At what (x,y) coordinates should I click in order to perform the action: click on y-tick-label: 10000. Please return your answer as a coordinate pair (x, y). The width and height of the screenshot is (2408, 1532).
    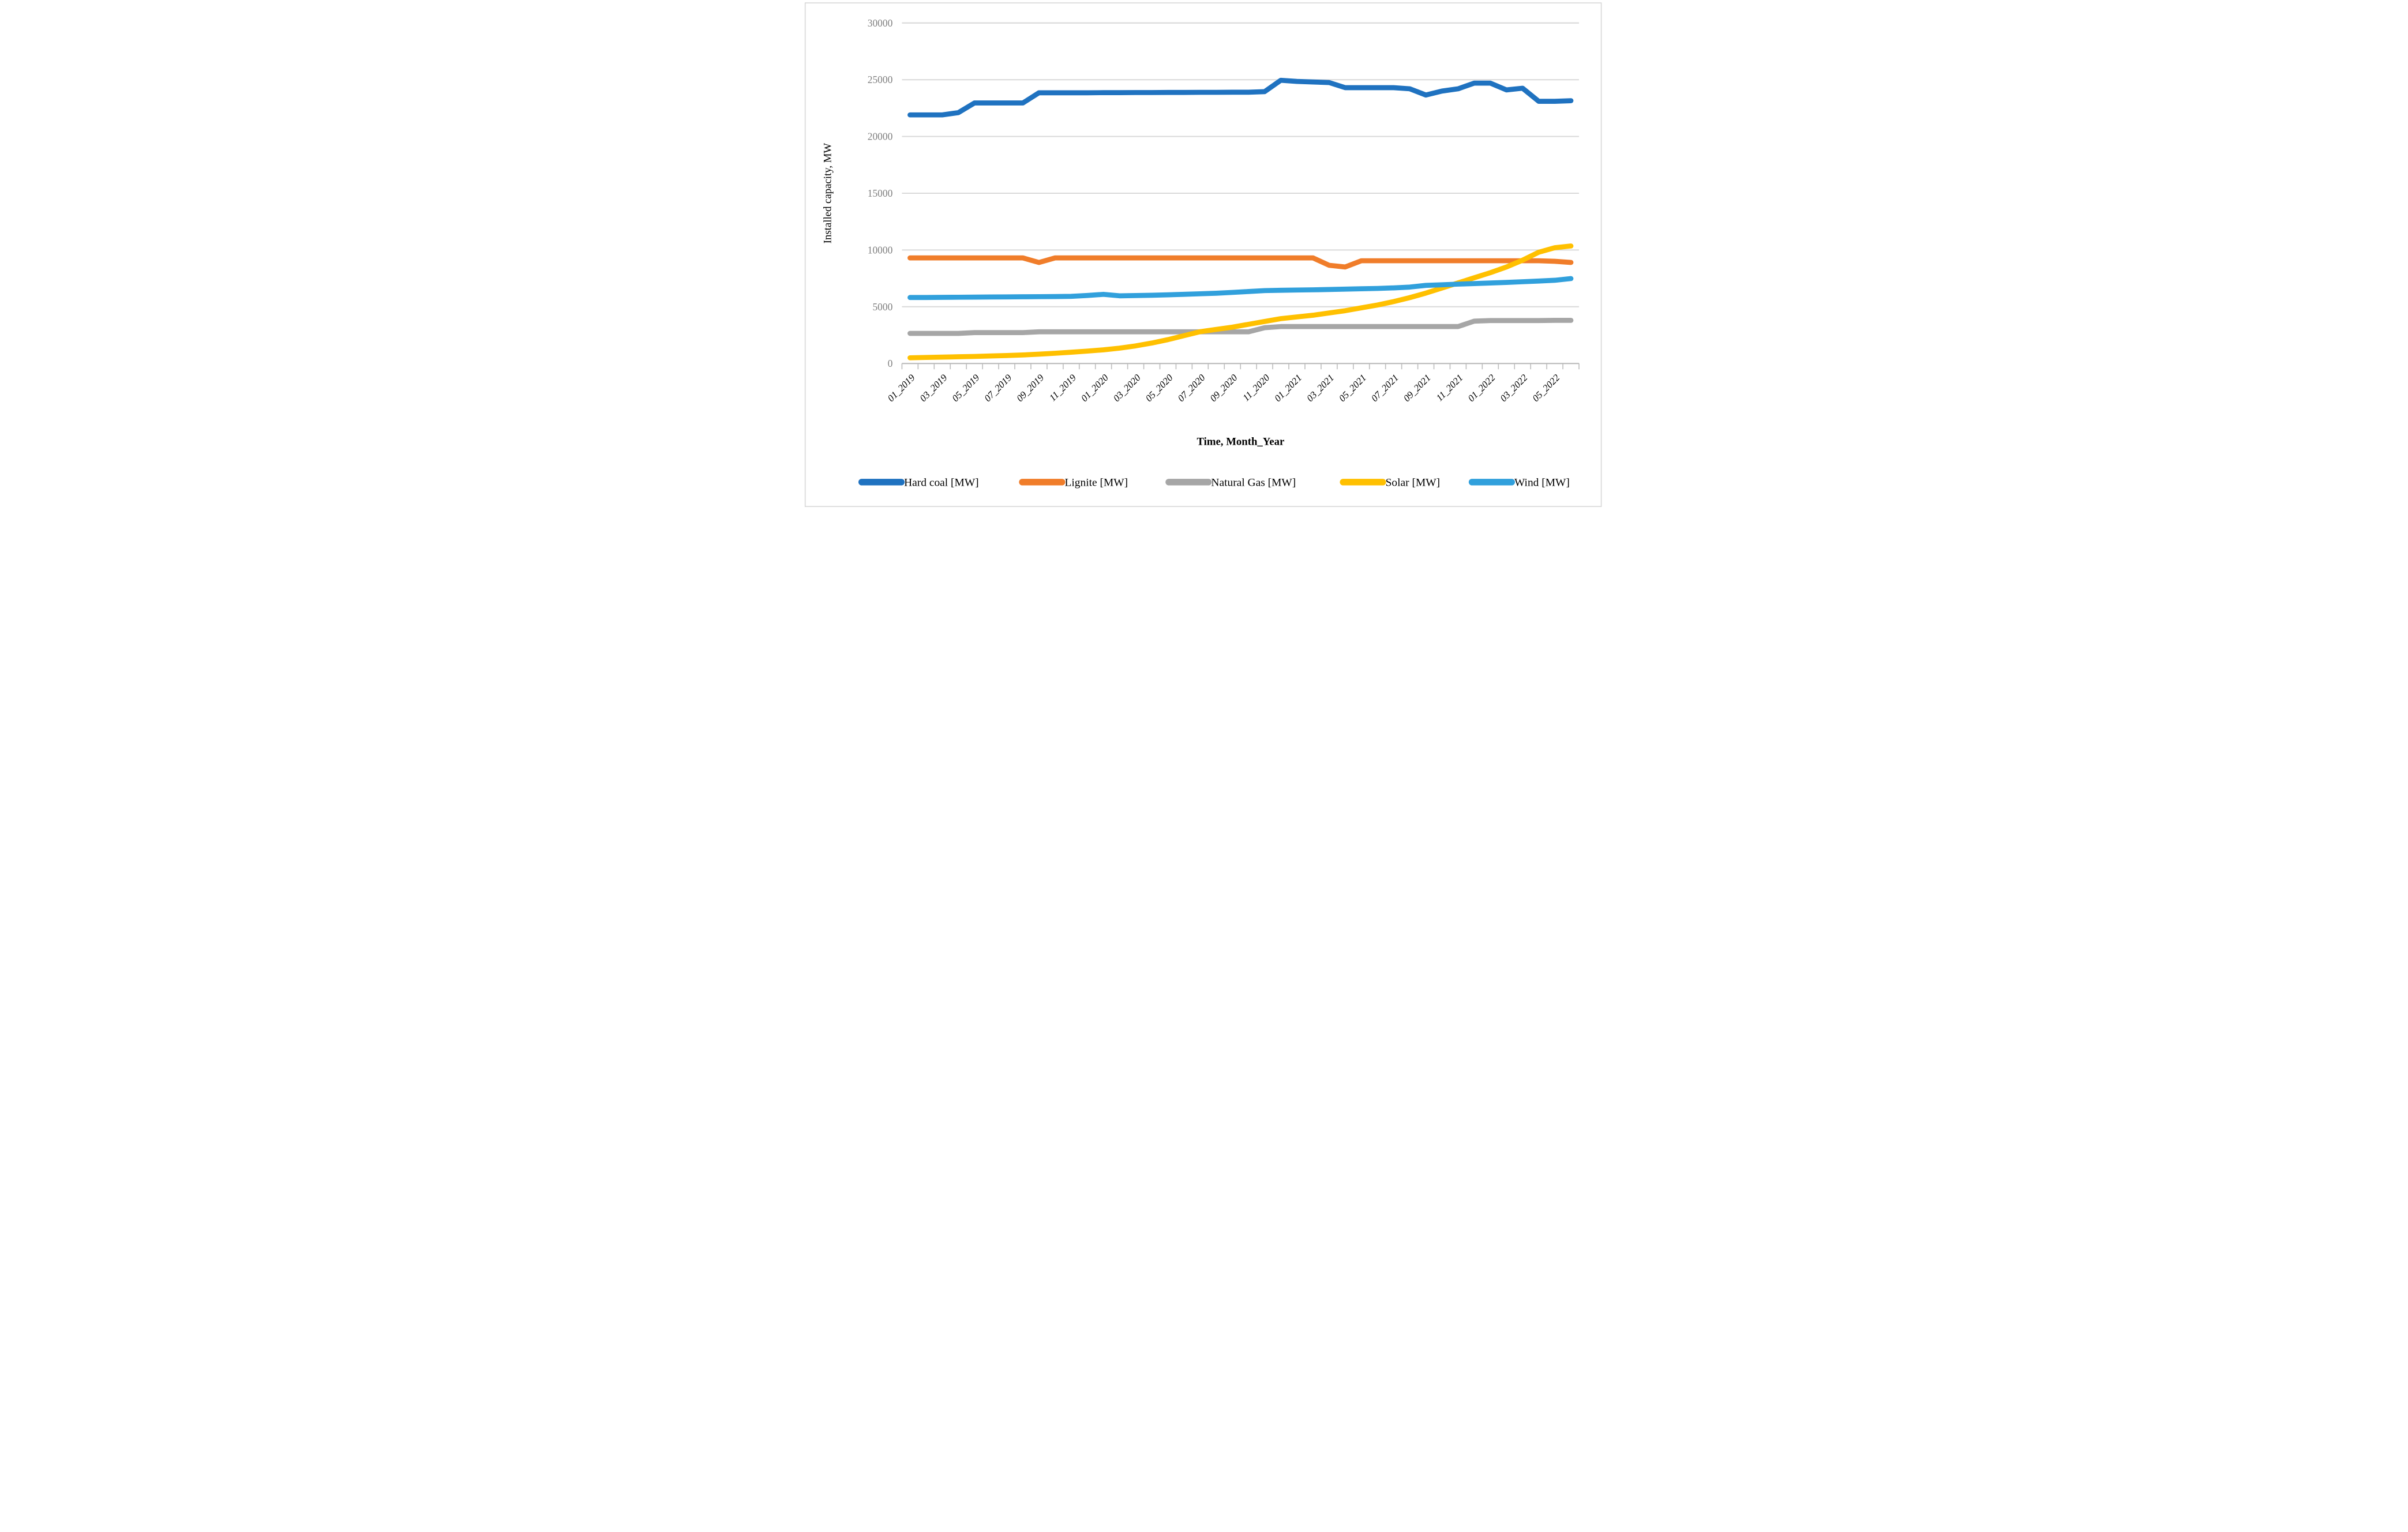
    Looking at the image, I should click on (880, 250).